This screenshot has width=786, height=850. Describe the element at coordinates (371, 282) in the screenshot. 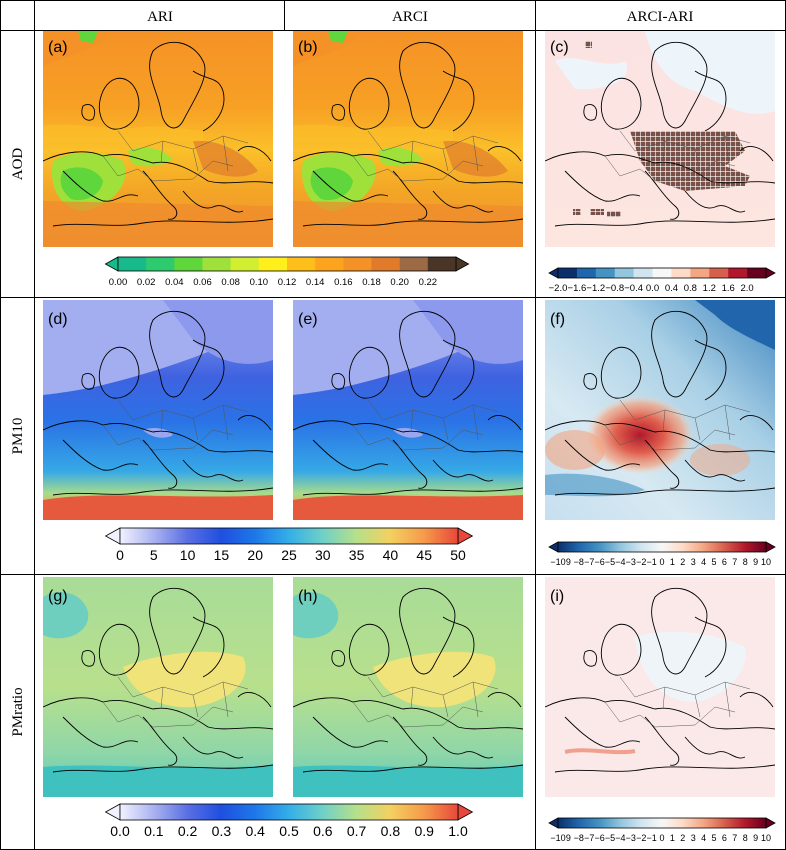

I see `colorbar-tick-label: 0.18` at that location.